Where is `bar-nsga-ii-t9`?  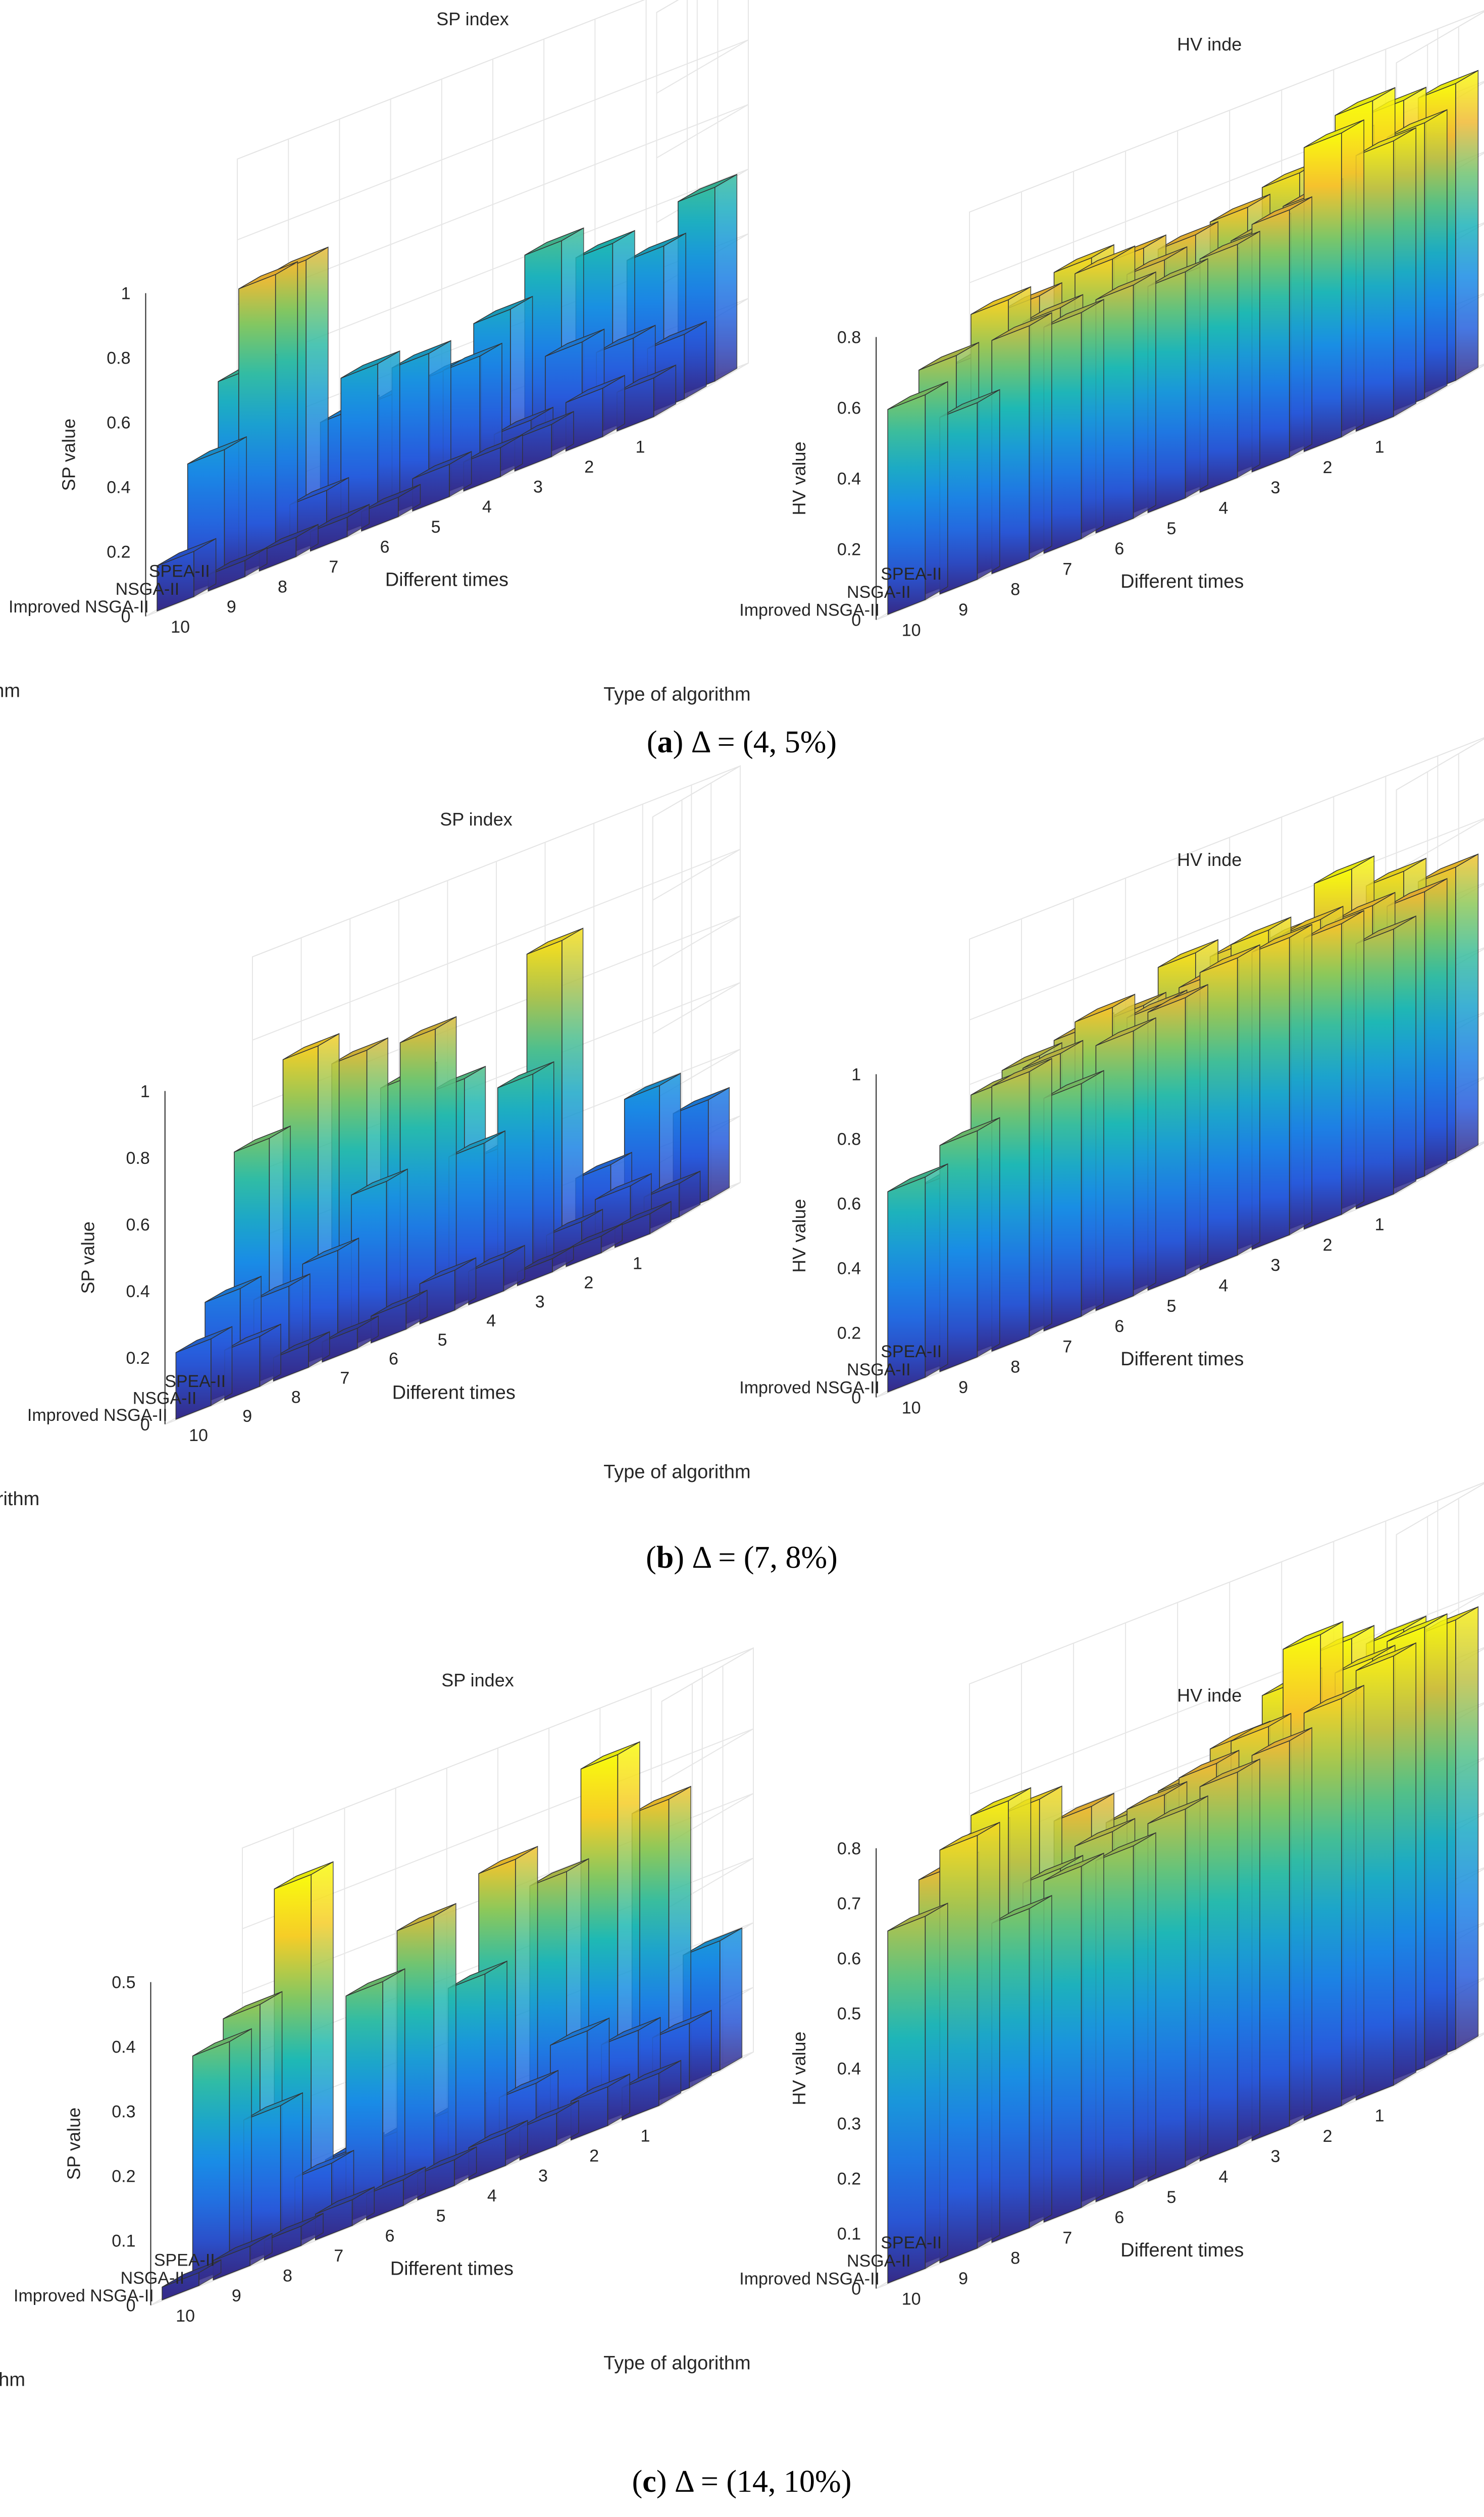
bar-nsga-ii-t9 is located at coordinates (268, 417).